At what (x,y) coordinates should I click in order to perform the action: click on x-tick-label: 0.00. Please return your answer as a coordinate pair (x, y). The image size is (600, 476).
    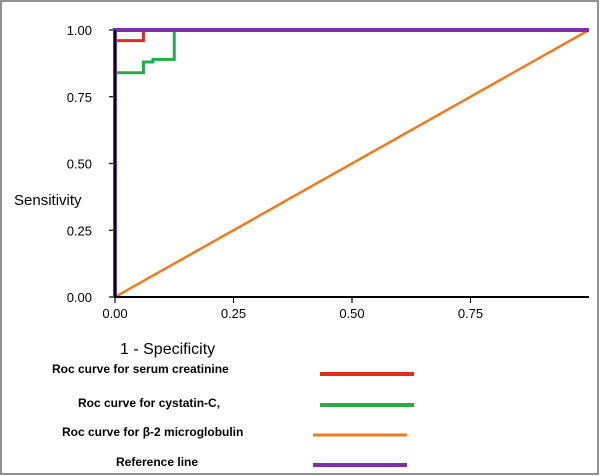
    Looking at the image, I should click on (114, 313).